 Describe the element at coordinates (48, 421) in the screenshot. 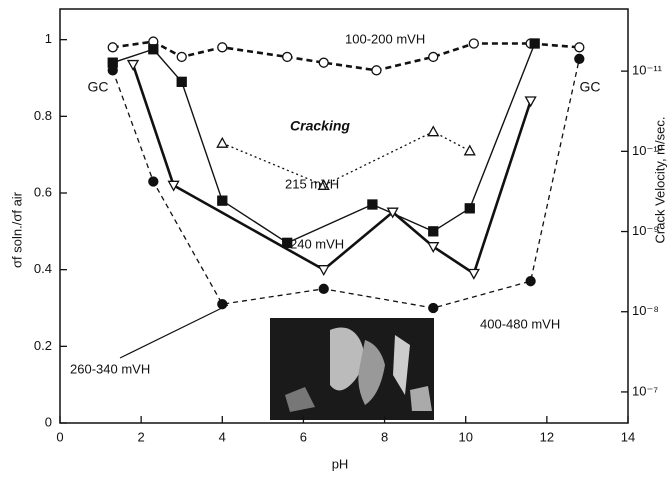

I see `y-tick-label: 0` at that location.